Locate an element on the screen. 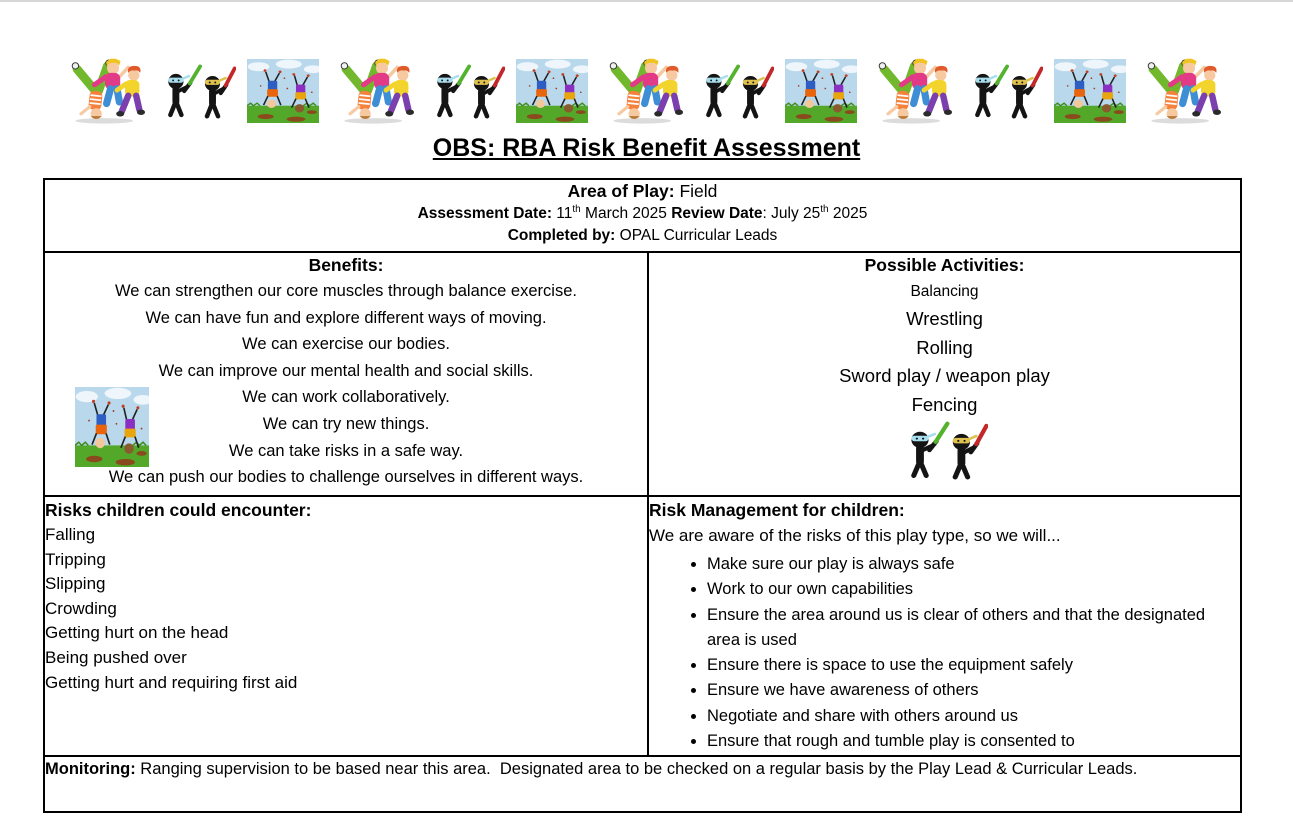 The height and width of the screenshot is (825, 1293). completed-by-line: Completed by: OPAL Curricular Leads is located at coordinates (642, 236).